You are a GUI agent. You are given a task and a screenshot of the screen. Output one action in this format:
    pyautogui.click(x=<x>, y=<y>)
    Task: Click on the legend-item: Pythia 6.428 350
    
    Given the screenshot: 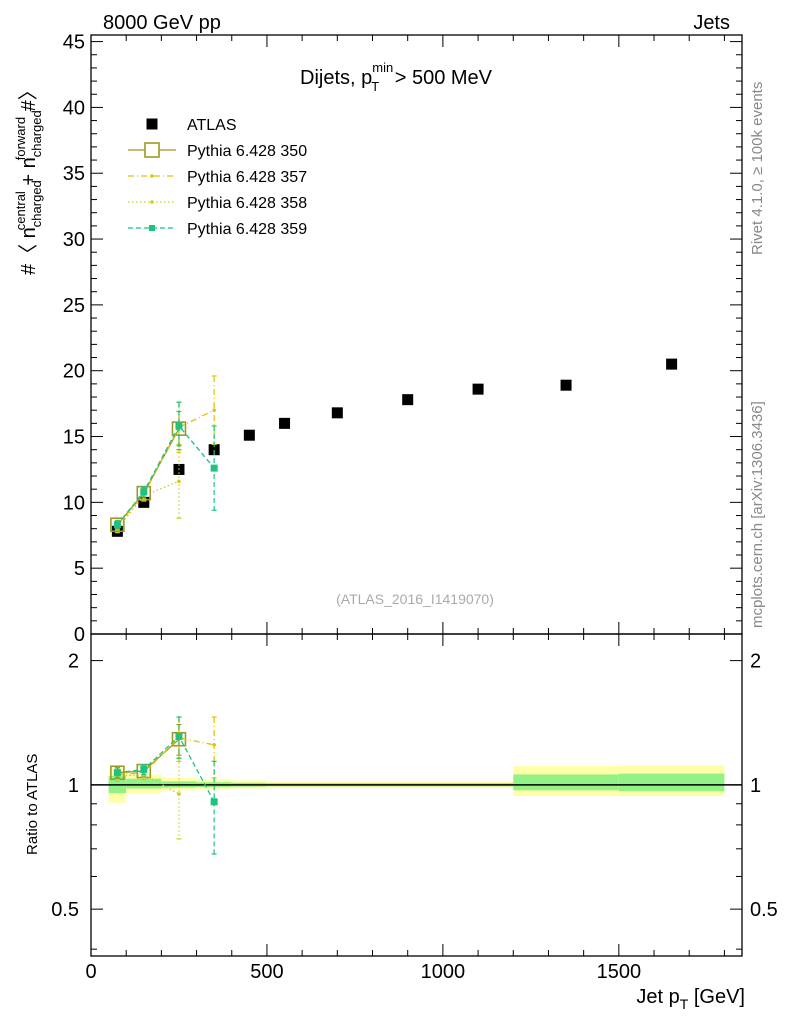 What is the action you would take?
    pyautogui.click(x=217, y=151)
    